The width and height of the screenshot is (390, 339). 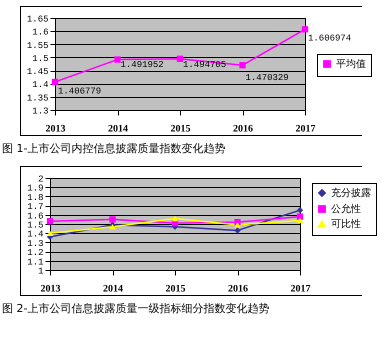 I want to click on y-tick-label: 1.55, so click(x=37, y=45).